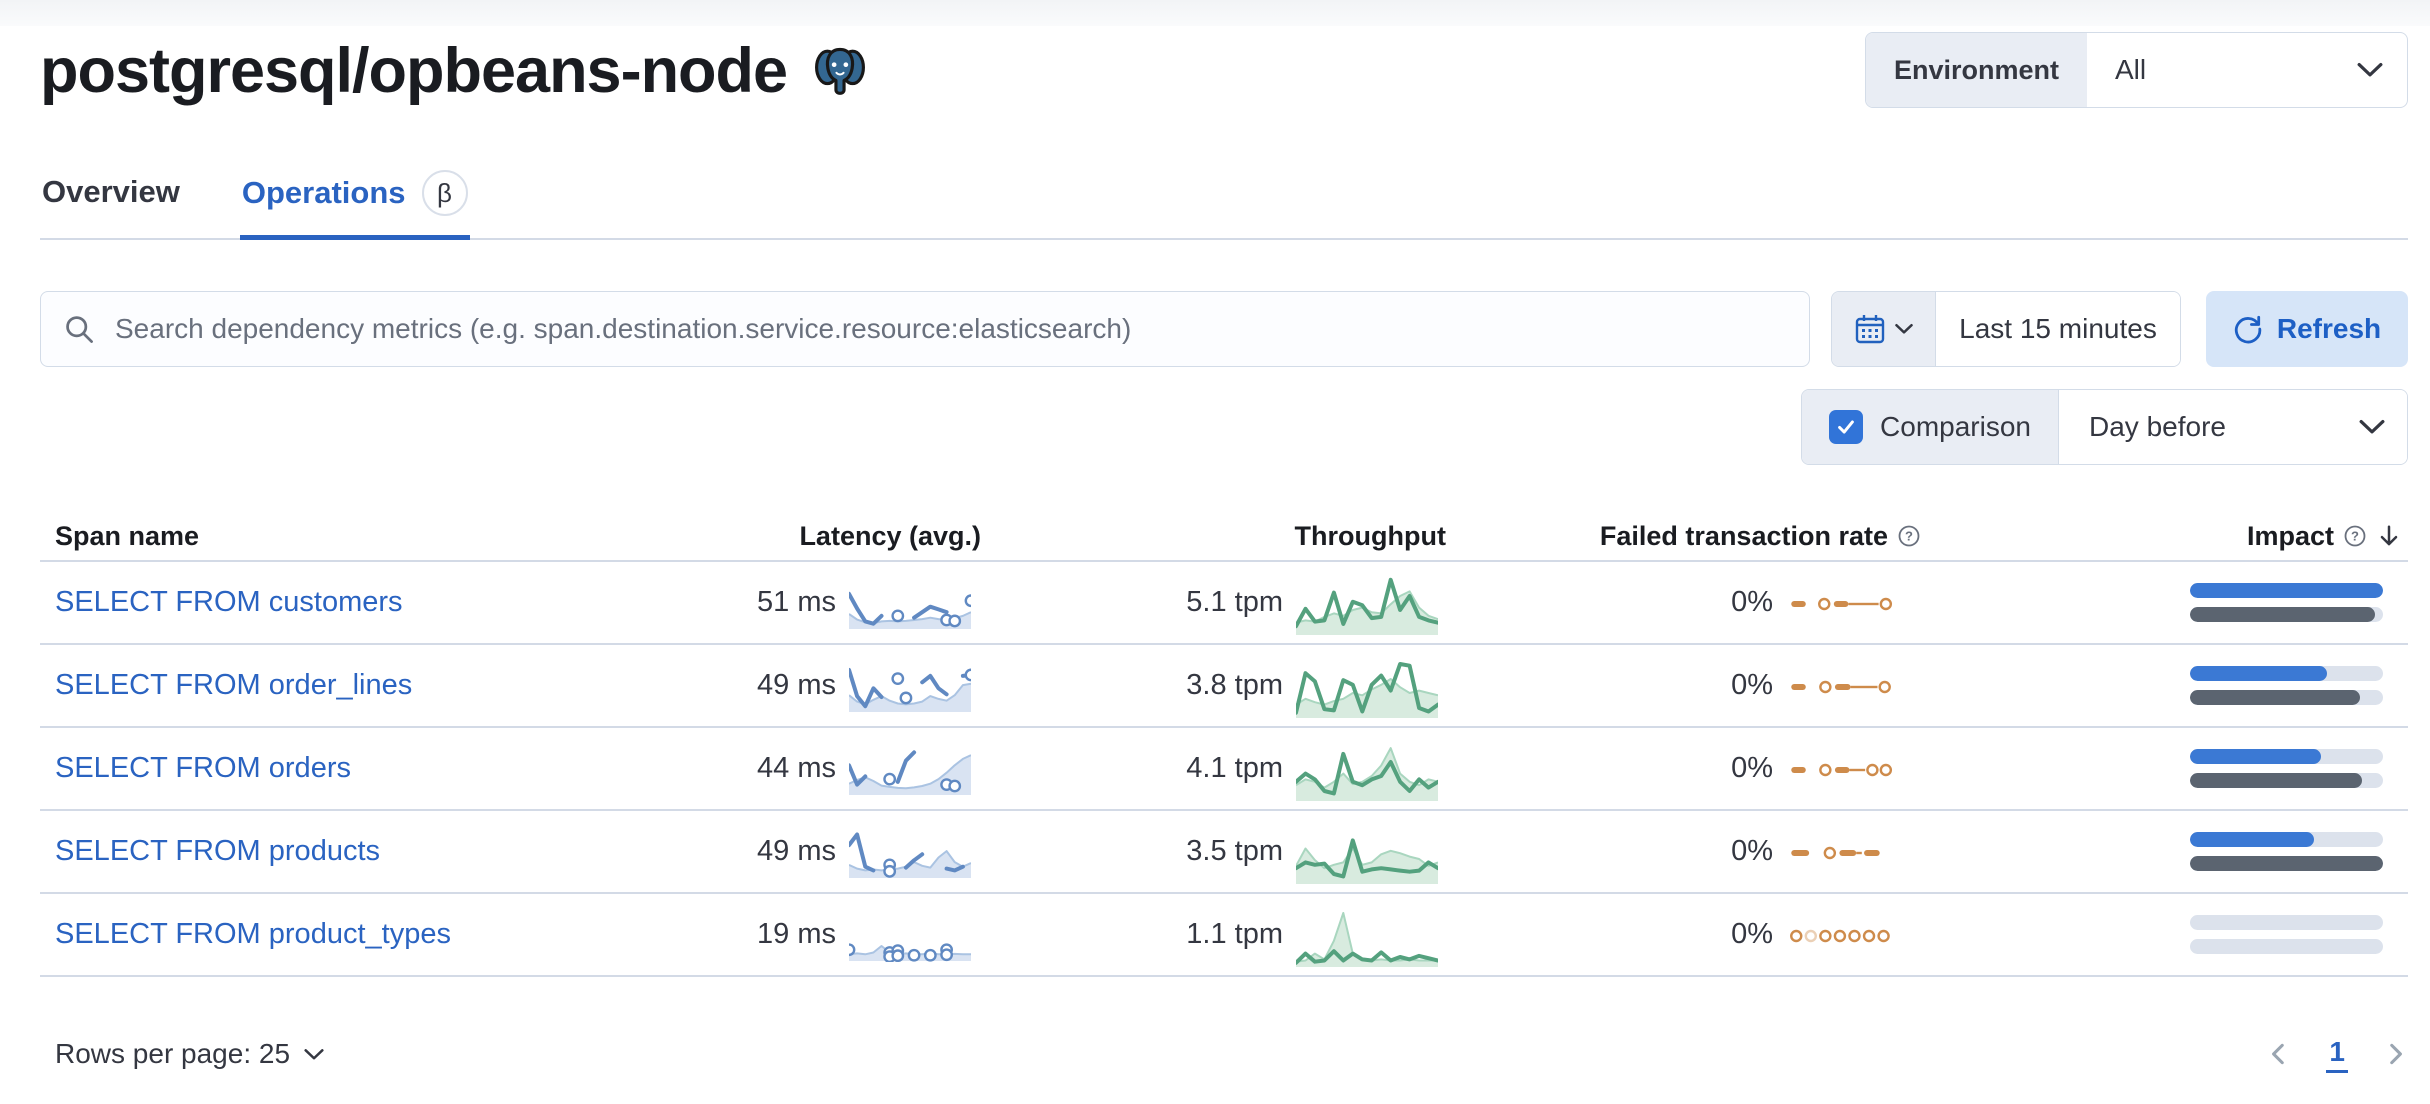 This screenshot has width=2430, height=1104. What do you see at coordinates (218, 851) in the screenshot?
I see `span-link: SELECT FROM products` at bounding box center [218, 851].